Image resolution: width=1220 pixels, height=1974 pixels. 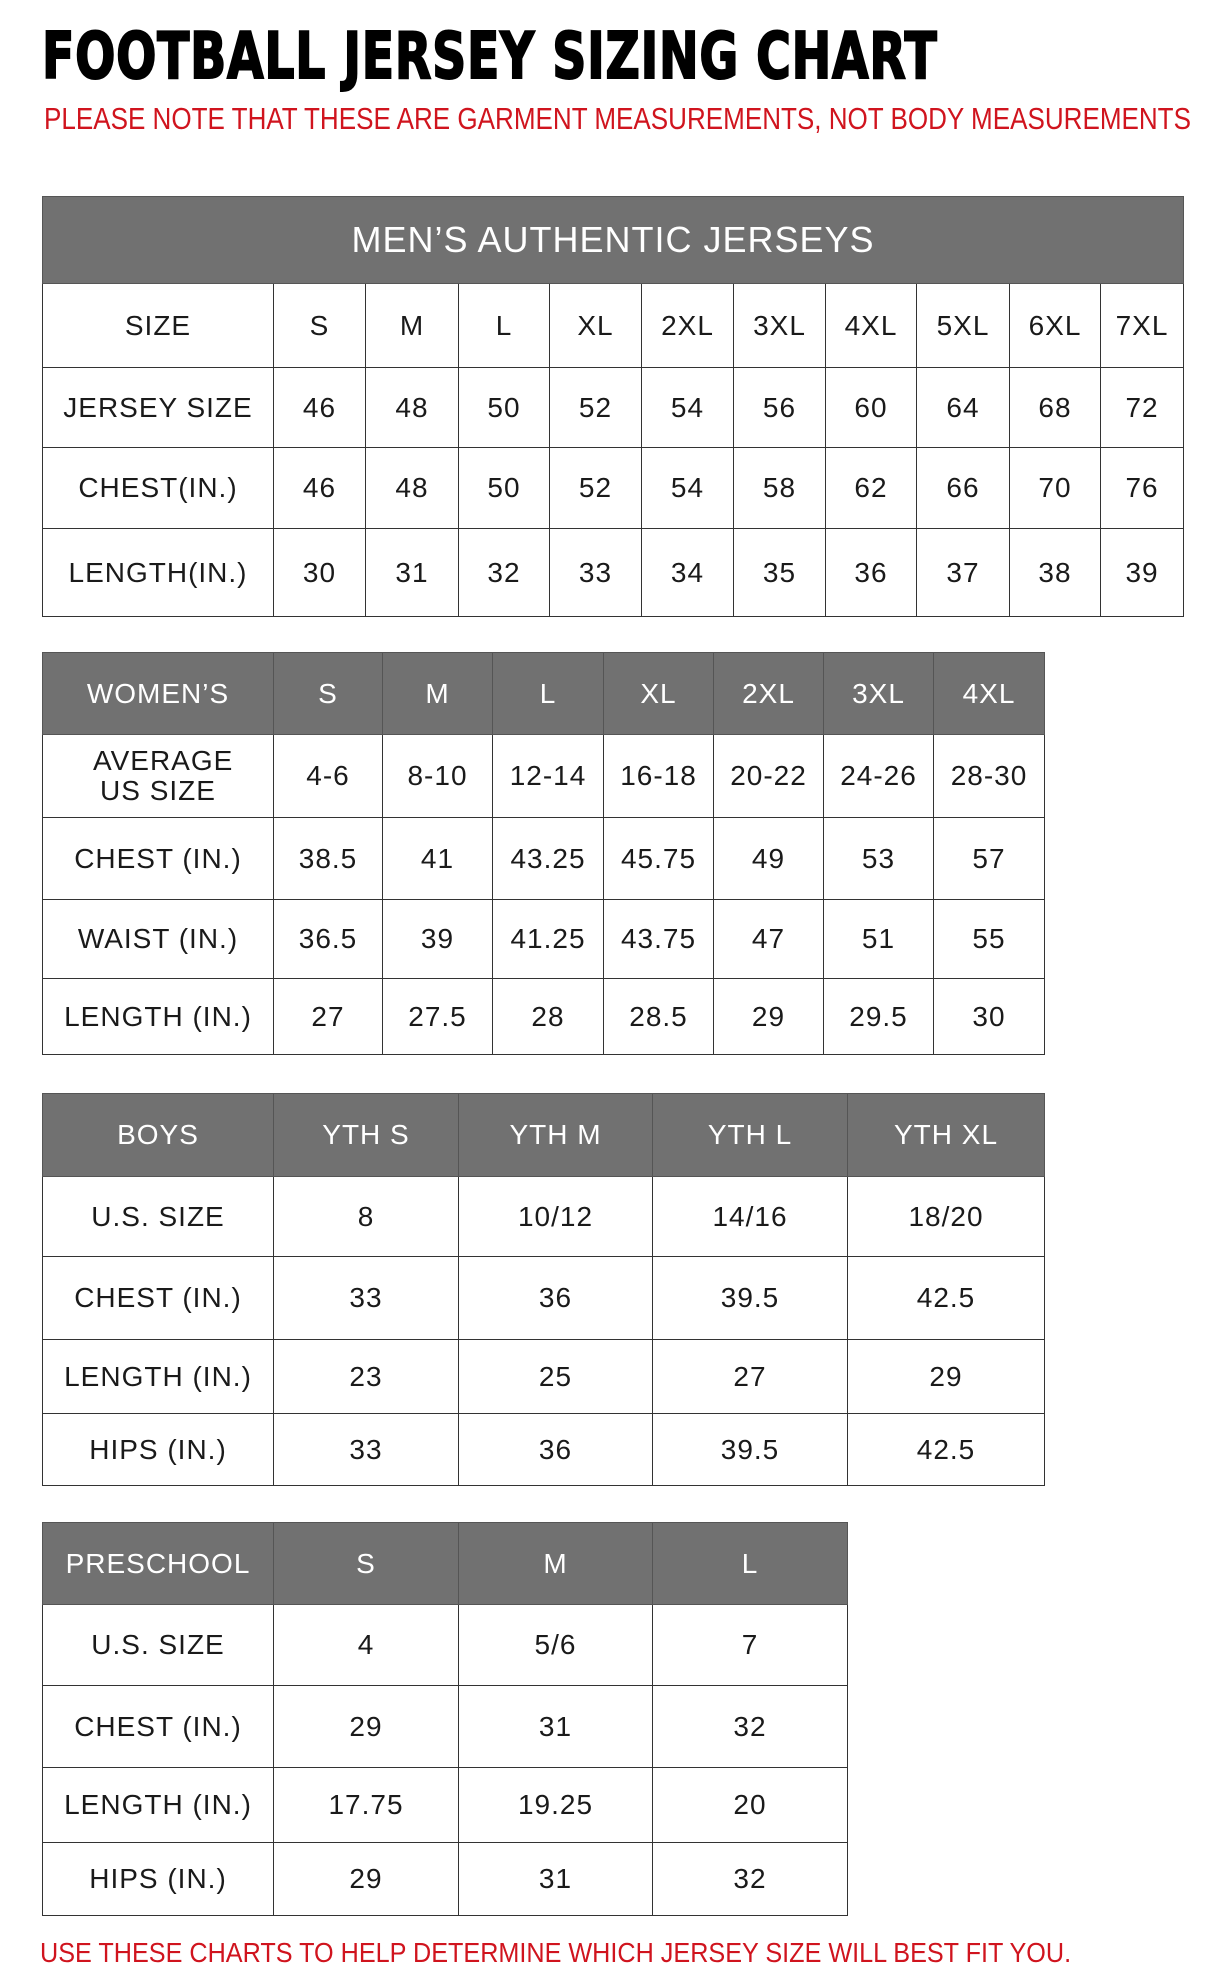 I want to click on measurement-cell: 48, so click(x=412, y=407).